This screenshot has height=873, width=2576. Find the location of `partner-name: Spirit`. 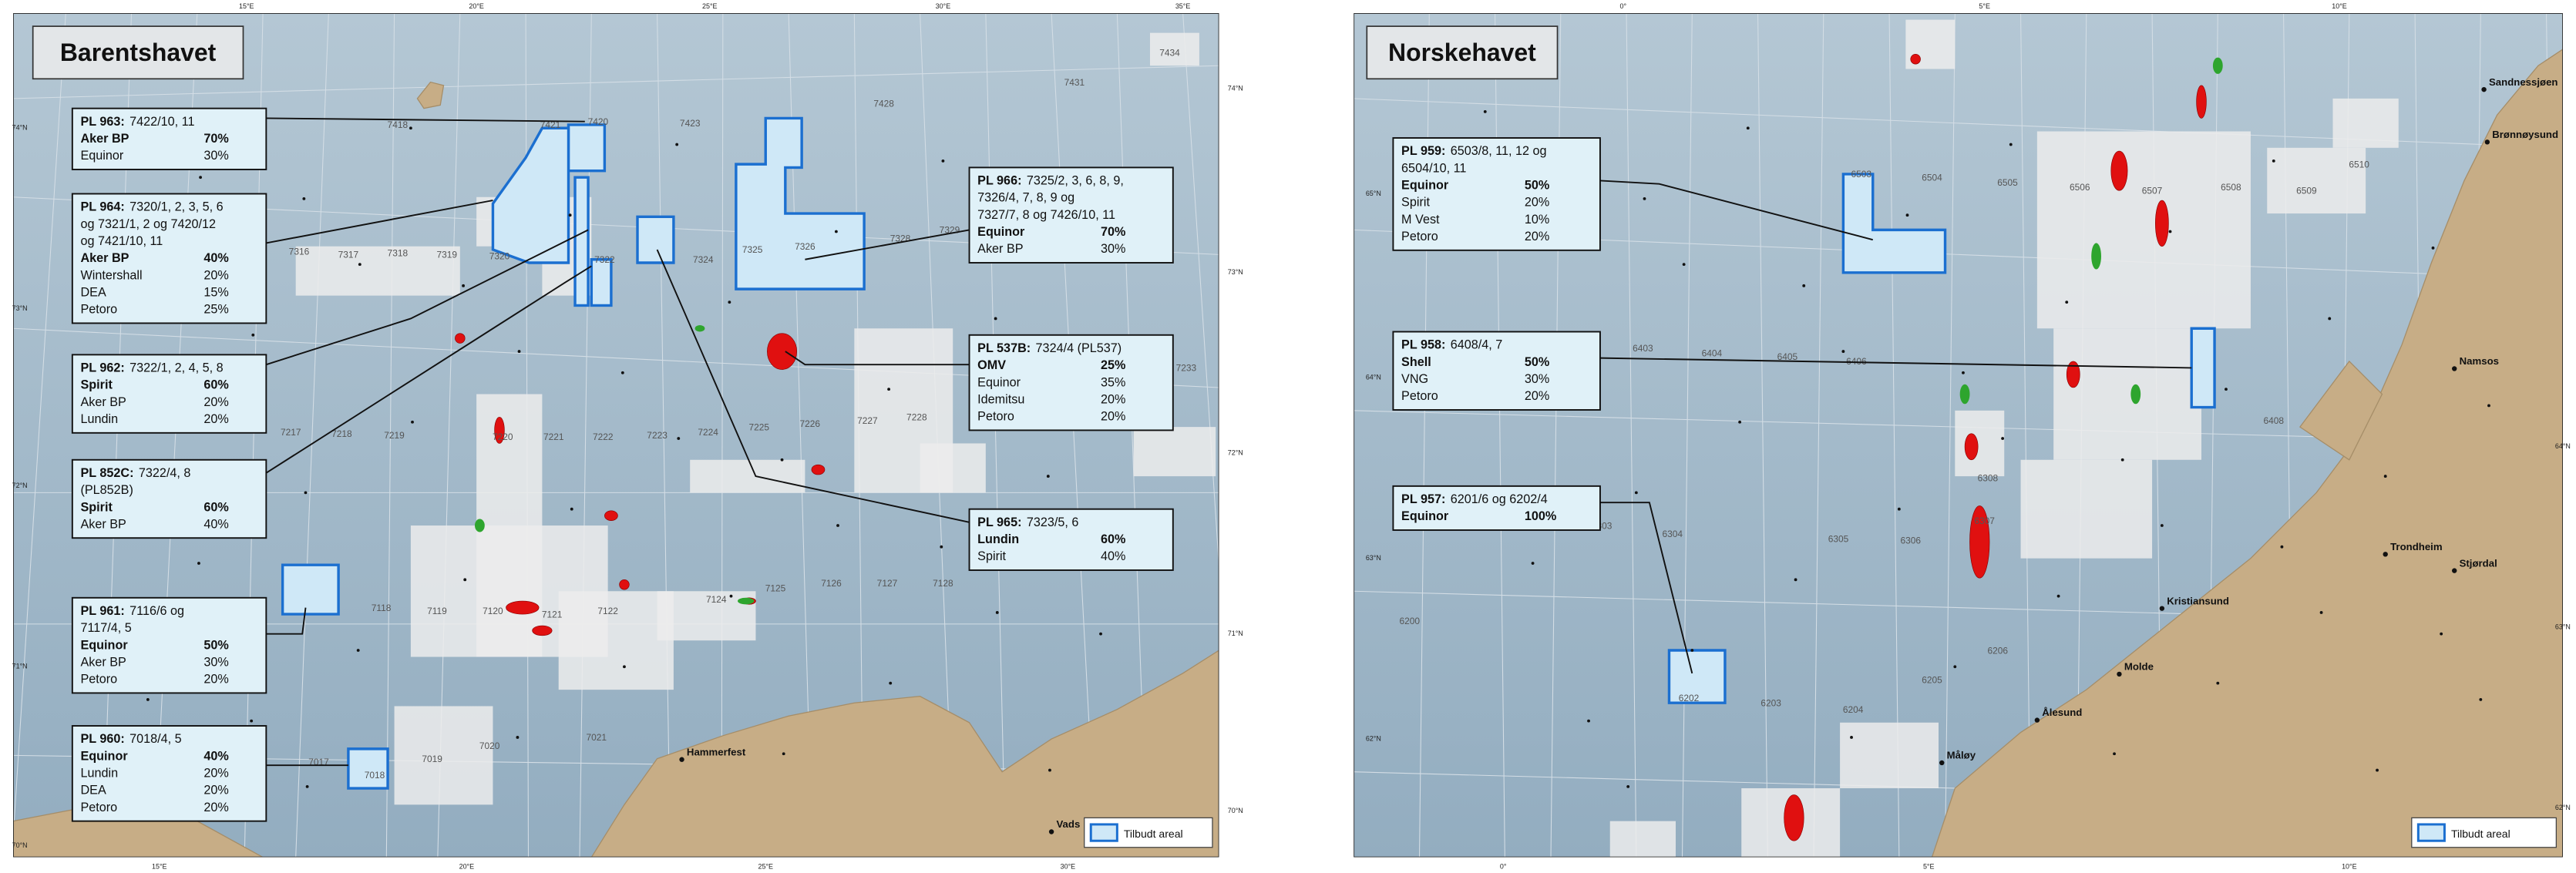

partner-name: Spirit is located at coordinates (991, 556).